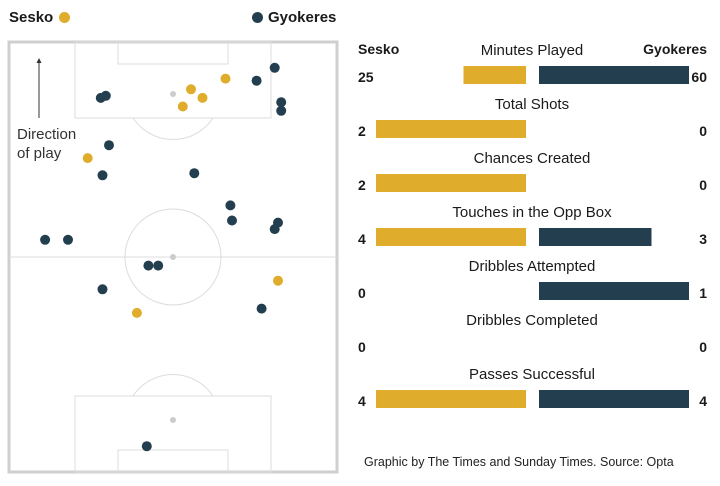  What do you see at coordinates (173, 94) in the screenshot?
I see `top-penalty-spot` at bounding box center [173, 94].